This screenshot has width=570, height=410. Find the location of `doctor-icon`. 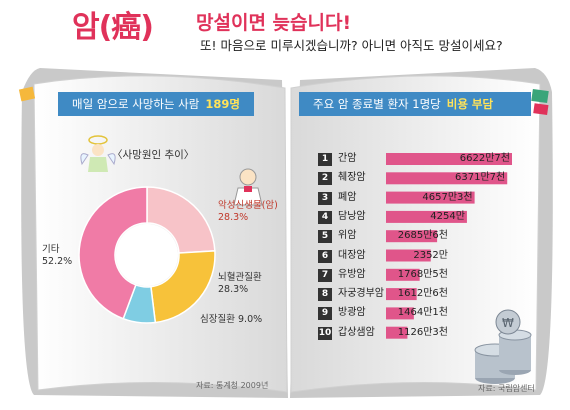

doctor-icon is located at coordinates (248, 187).